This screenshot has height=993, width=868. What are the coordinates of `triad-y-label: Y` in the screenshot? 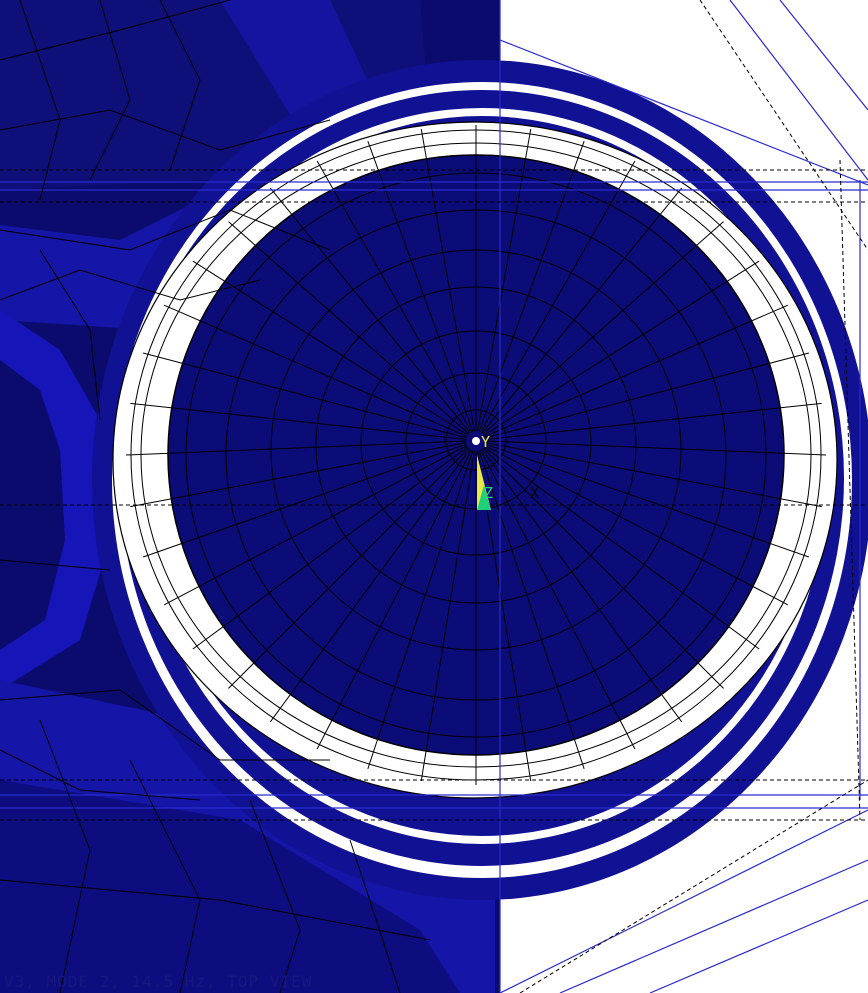 It's located at (485, 442).